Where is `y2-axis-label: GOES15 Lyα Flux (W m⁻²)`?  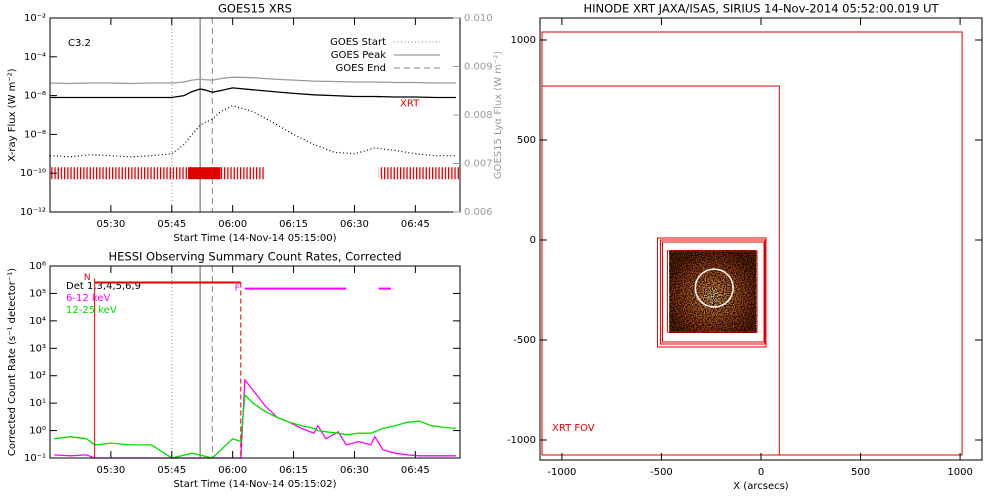
y2-axis-label: GOES15 Lyα Flux (W m⁻²) is located at coordinates (498, 115).